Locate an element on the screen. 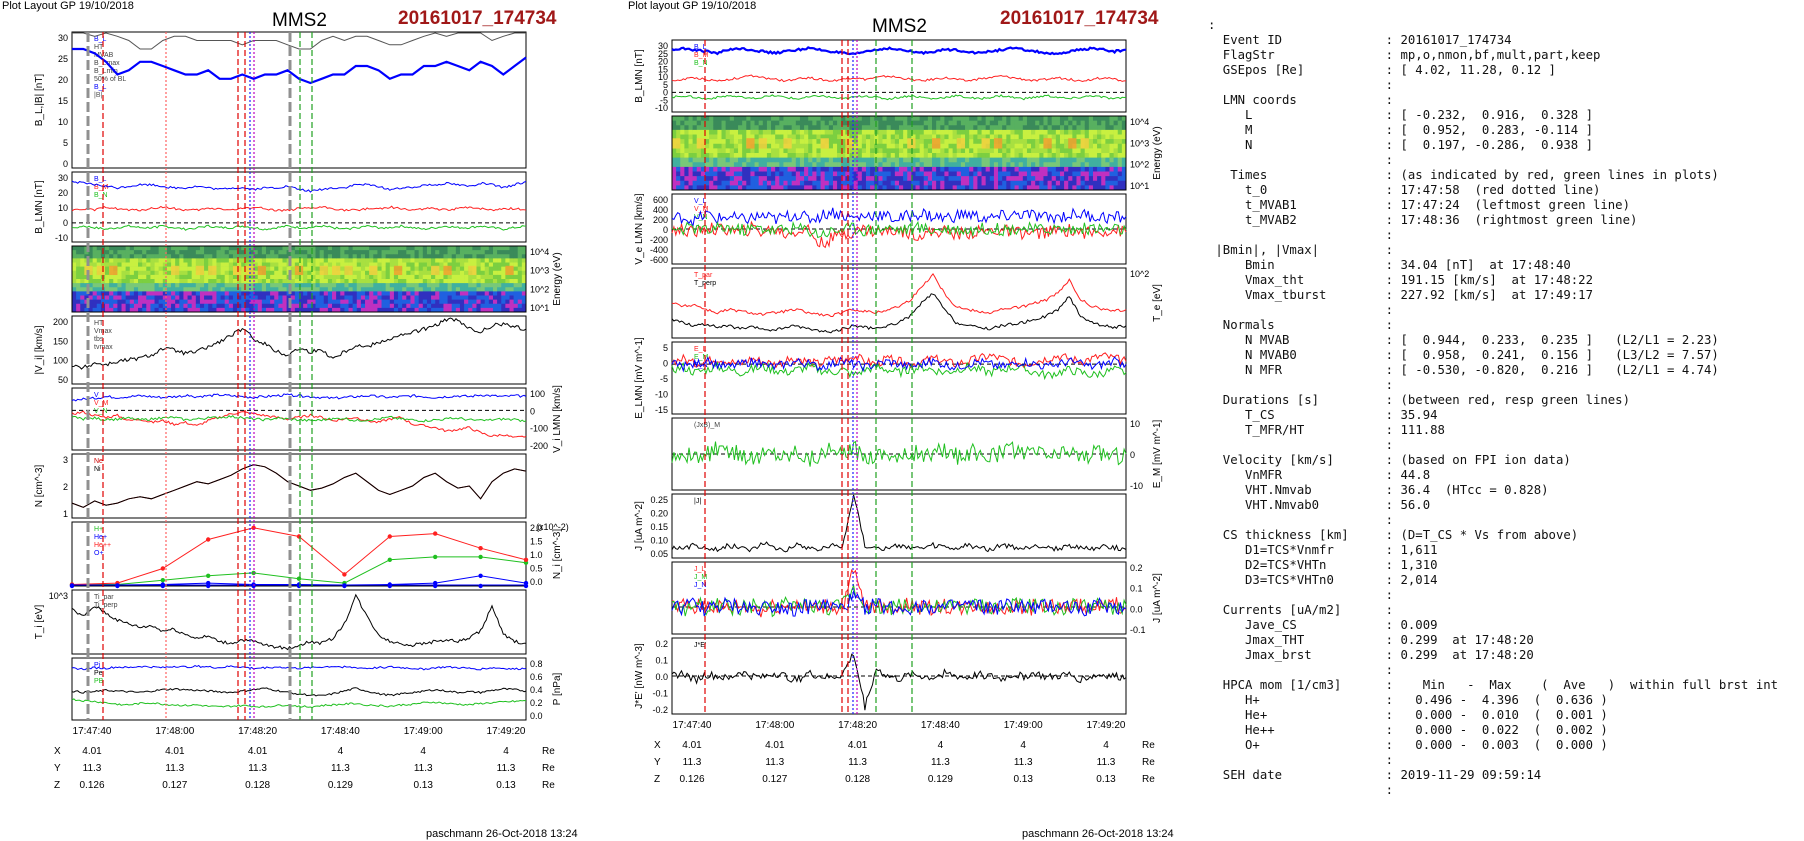  panel-frame is located at coordinates (299, 486).